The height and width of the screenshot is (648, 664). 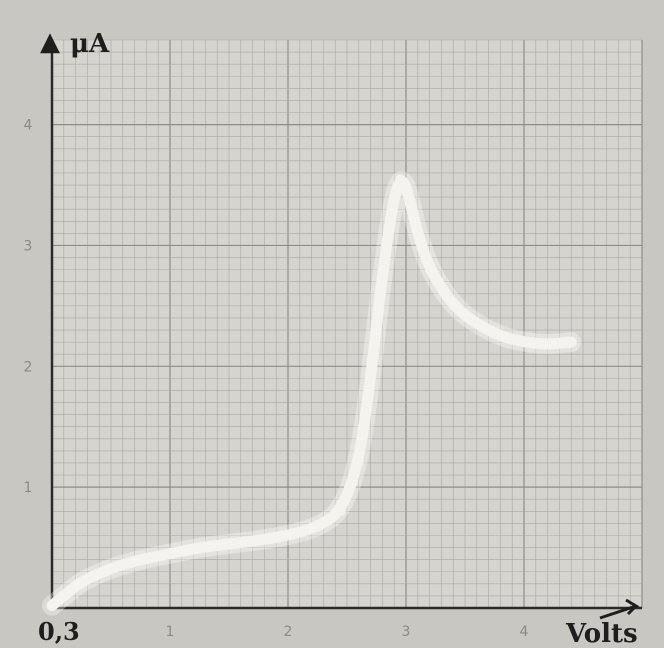 What do you see at coordinates (28, 126) in the screenshot?
I see `y-tick-label: 4` at bounding box center [28, 126].